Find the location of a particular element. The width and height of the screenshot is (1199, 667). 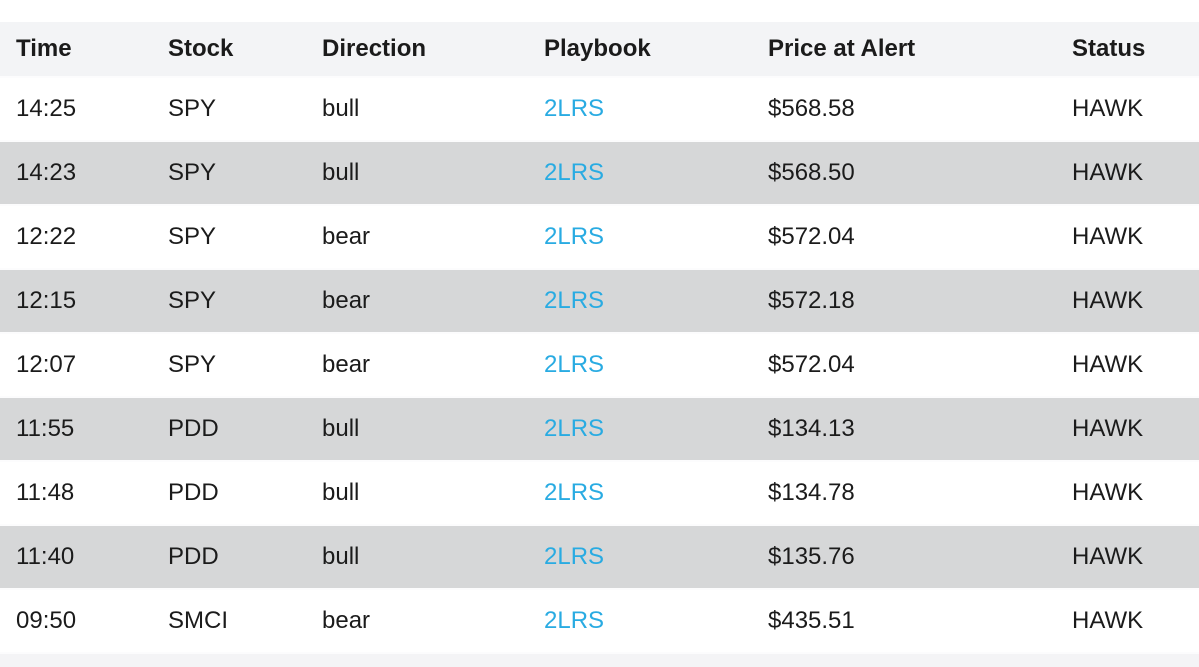

cell-time: 09:50 is located at coordinates (76, 622).